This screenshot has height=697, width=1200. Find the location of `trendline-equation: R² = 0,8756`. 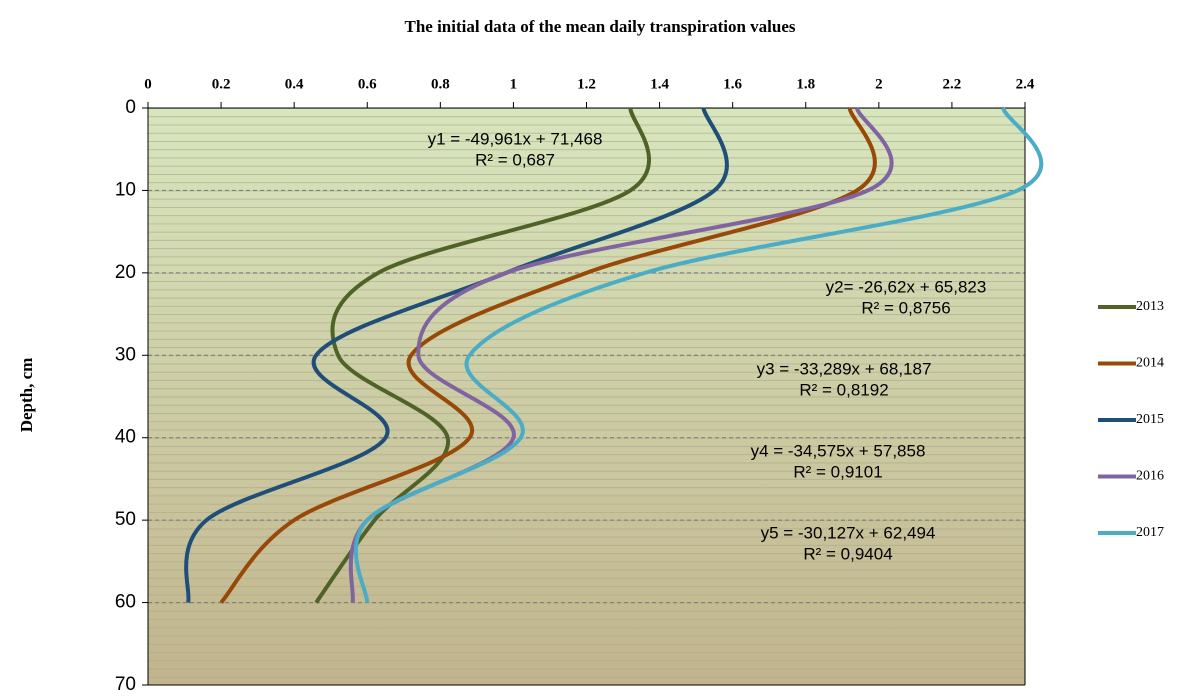

trendline-equation: R² = 0,8756 is located at coordinates (905, 307).